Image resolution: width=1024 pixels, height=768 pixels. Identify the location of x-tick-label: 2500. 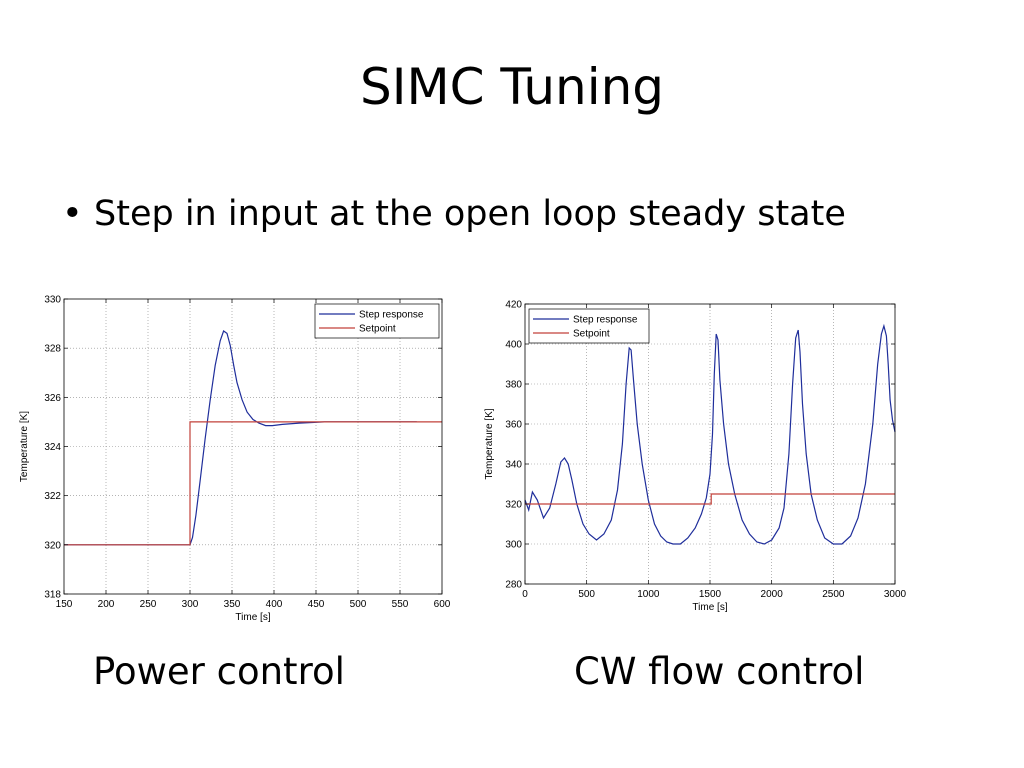
(833, 594).